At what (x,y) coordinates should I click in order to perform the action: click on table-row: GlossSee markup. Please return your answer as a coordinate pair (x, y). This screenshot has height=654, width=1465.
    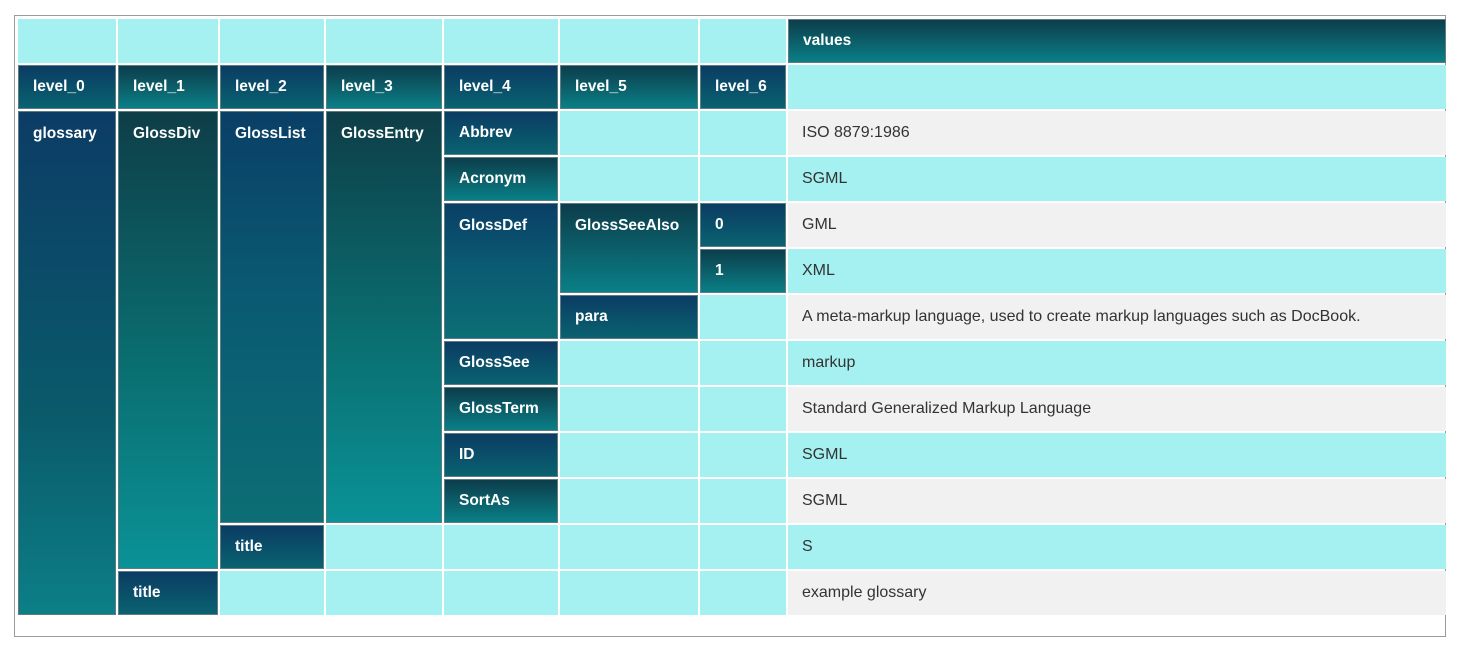
    Looking at the image, I should click on (732, 363).